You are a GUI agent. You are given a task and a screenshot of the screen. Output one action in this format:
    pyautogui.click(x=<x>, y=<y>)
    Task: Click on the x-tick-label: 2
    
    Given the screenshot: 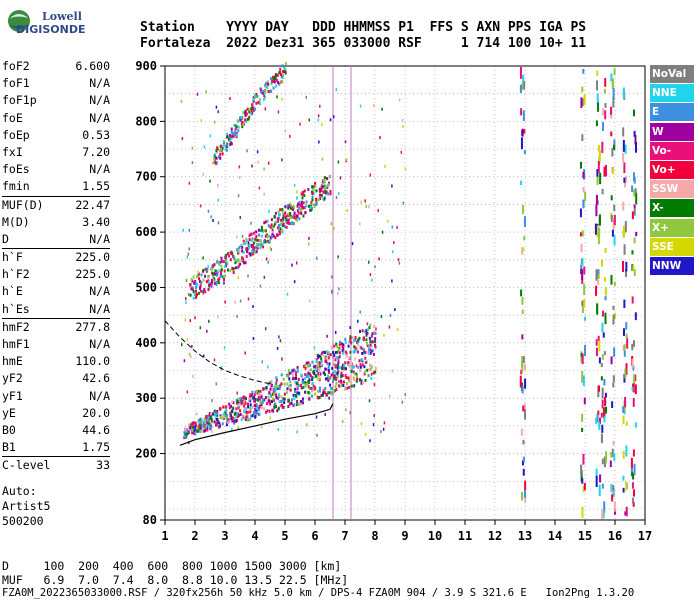 What is the action you would take?
    pyautogui.click(x=194, y=536)
    